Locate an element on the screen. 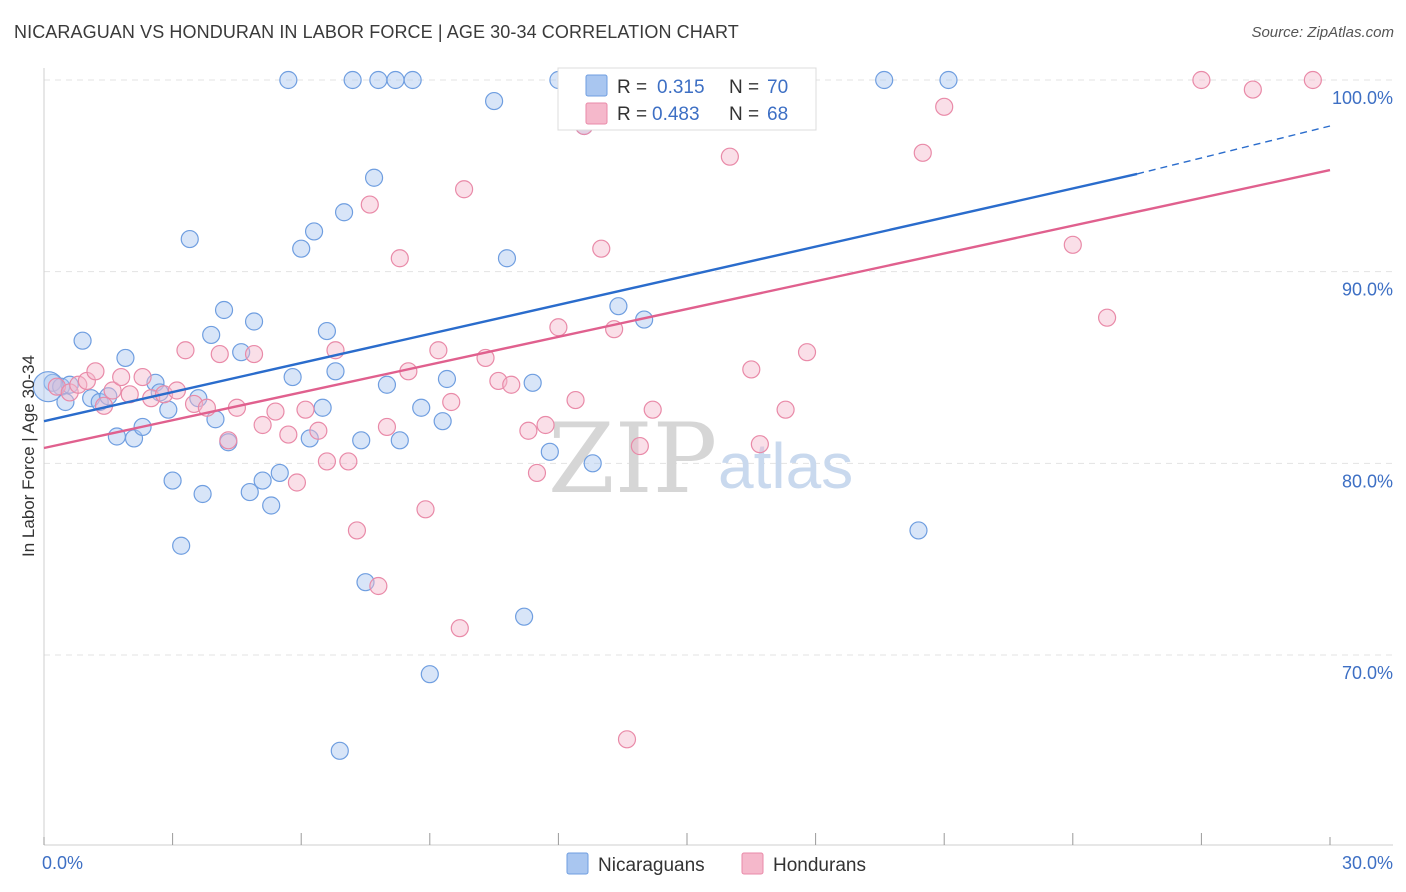  bottom-legend-swatch-nicaraguans is located at coordinates (577, 863).